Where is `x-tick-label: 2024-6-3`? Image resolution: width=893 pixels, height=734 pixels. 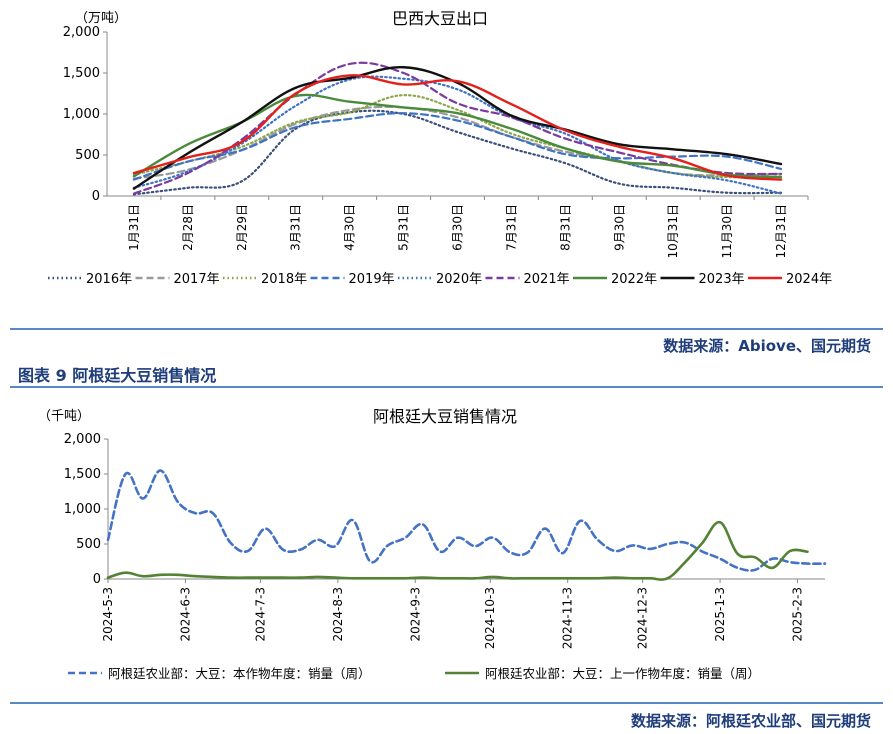 x-tick-label: 2024-6-3 is located at coordinates (185, 614).